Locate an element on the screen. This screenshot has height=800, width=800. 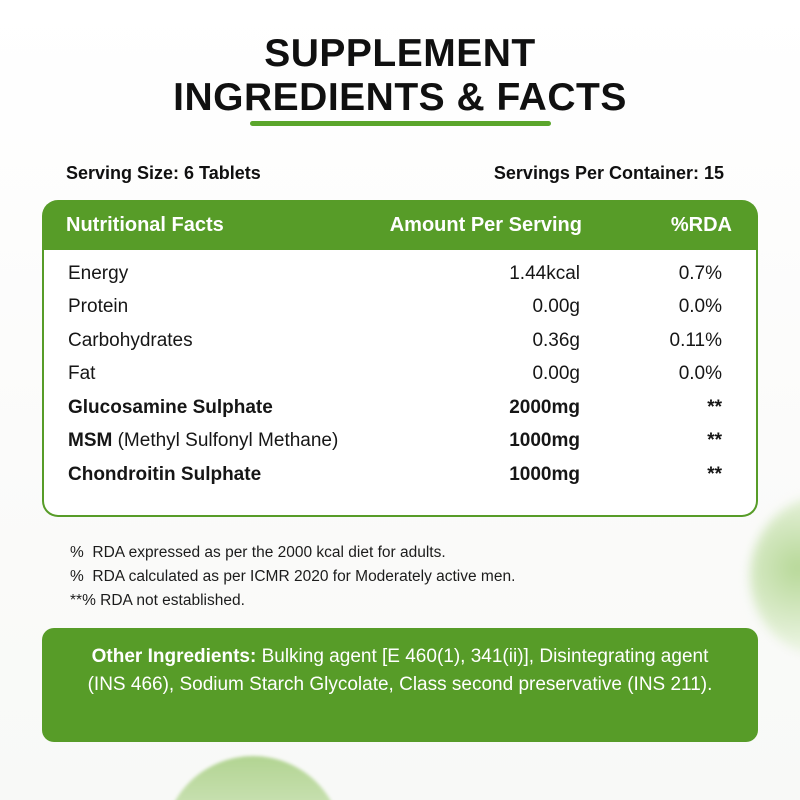
nutrient-rda: 0.7% is located at coordinates (700, 273).